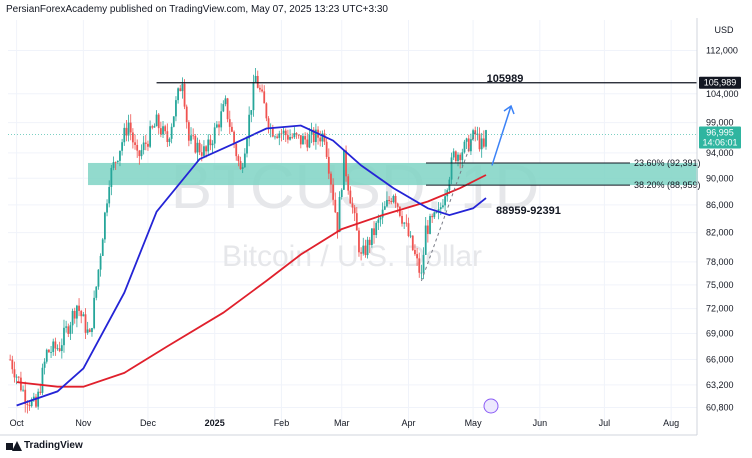 The width and height of the screenshot is (752, 458). I want to click on time-tick-label: Mar, so click(342, 423).